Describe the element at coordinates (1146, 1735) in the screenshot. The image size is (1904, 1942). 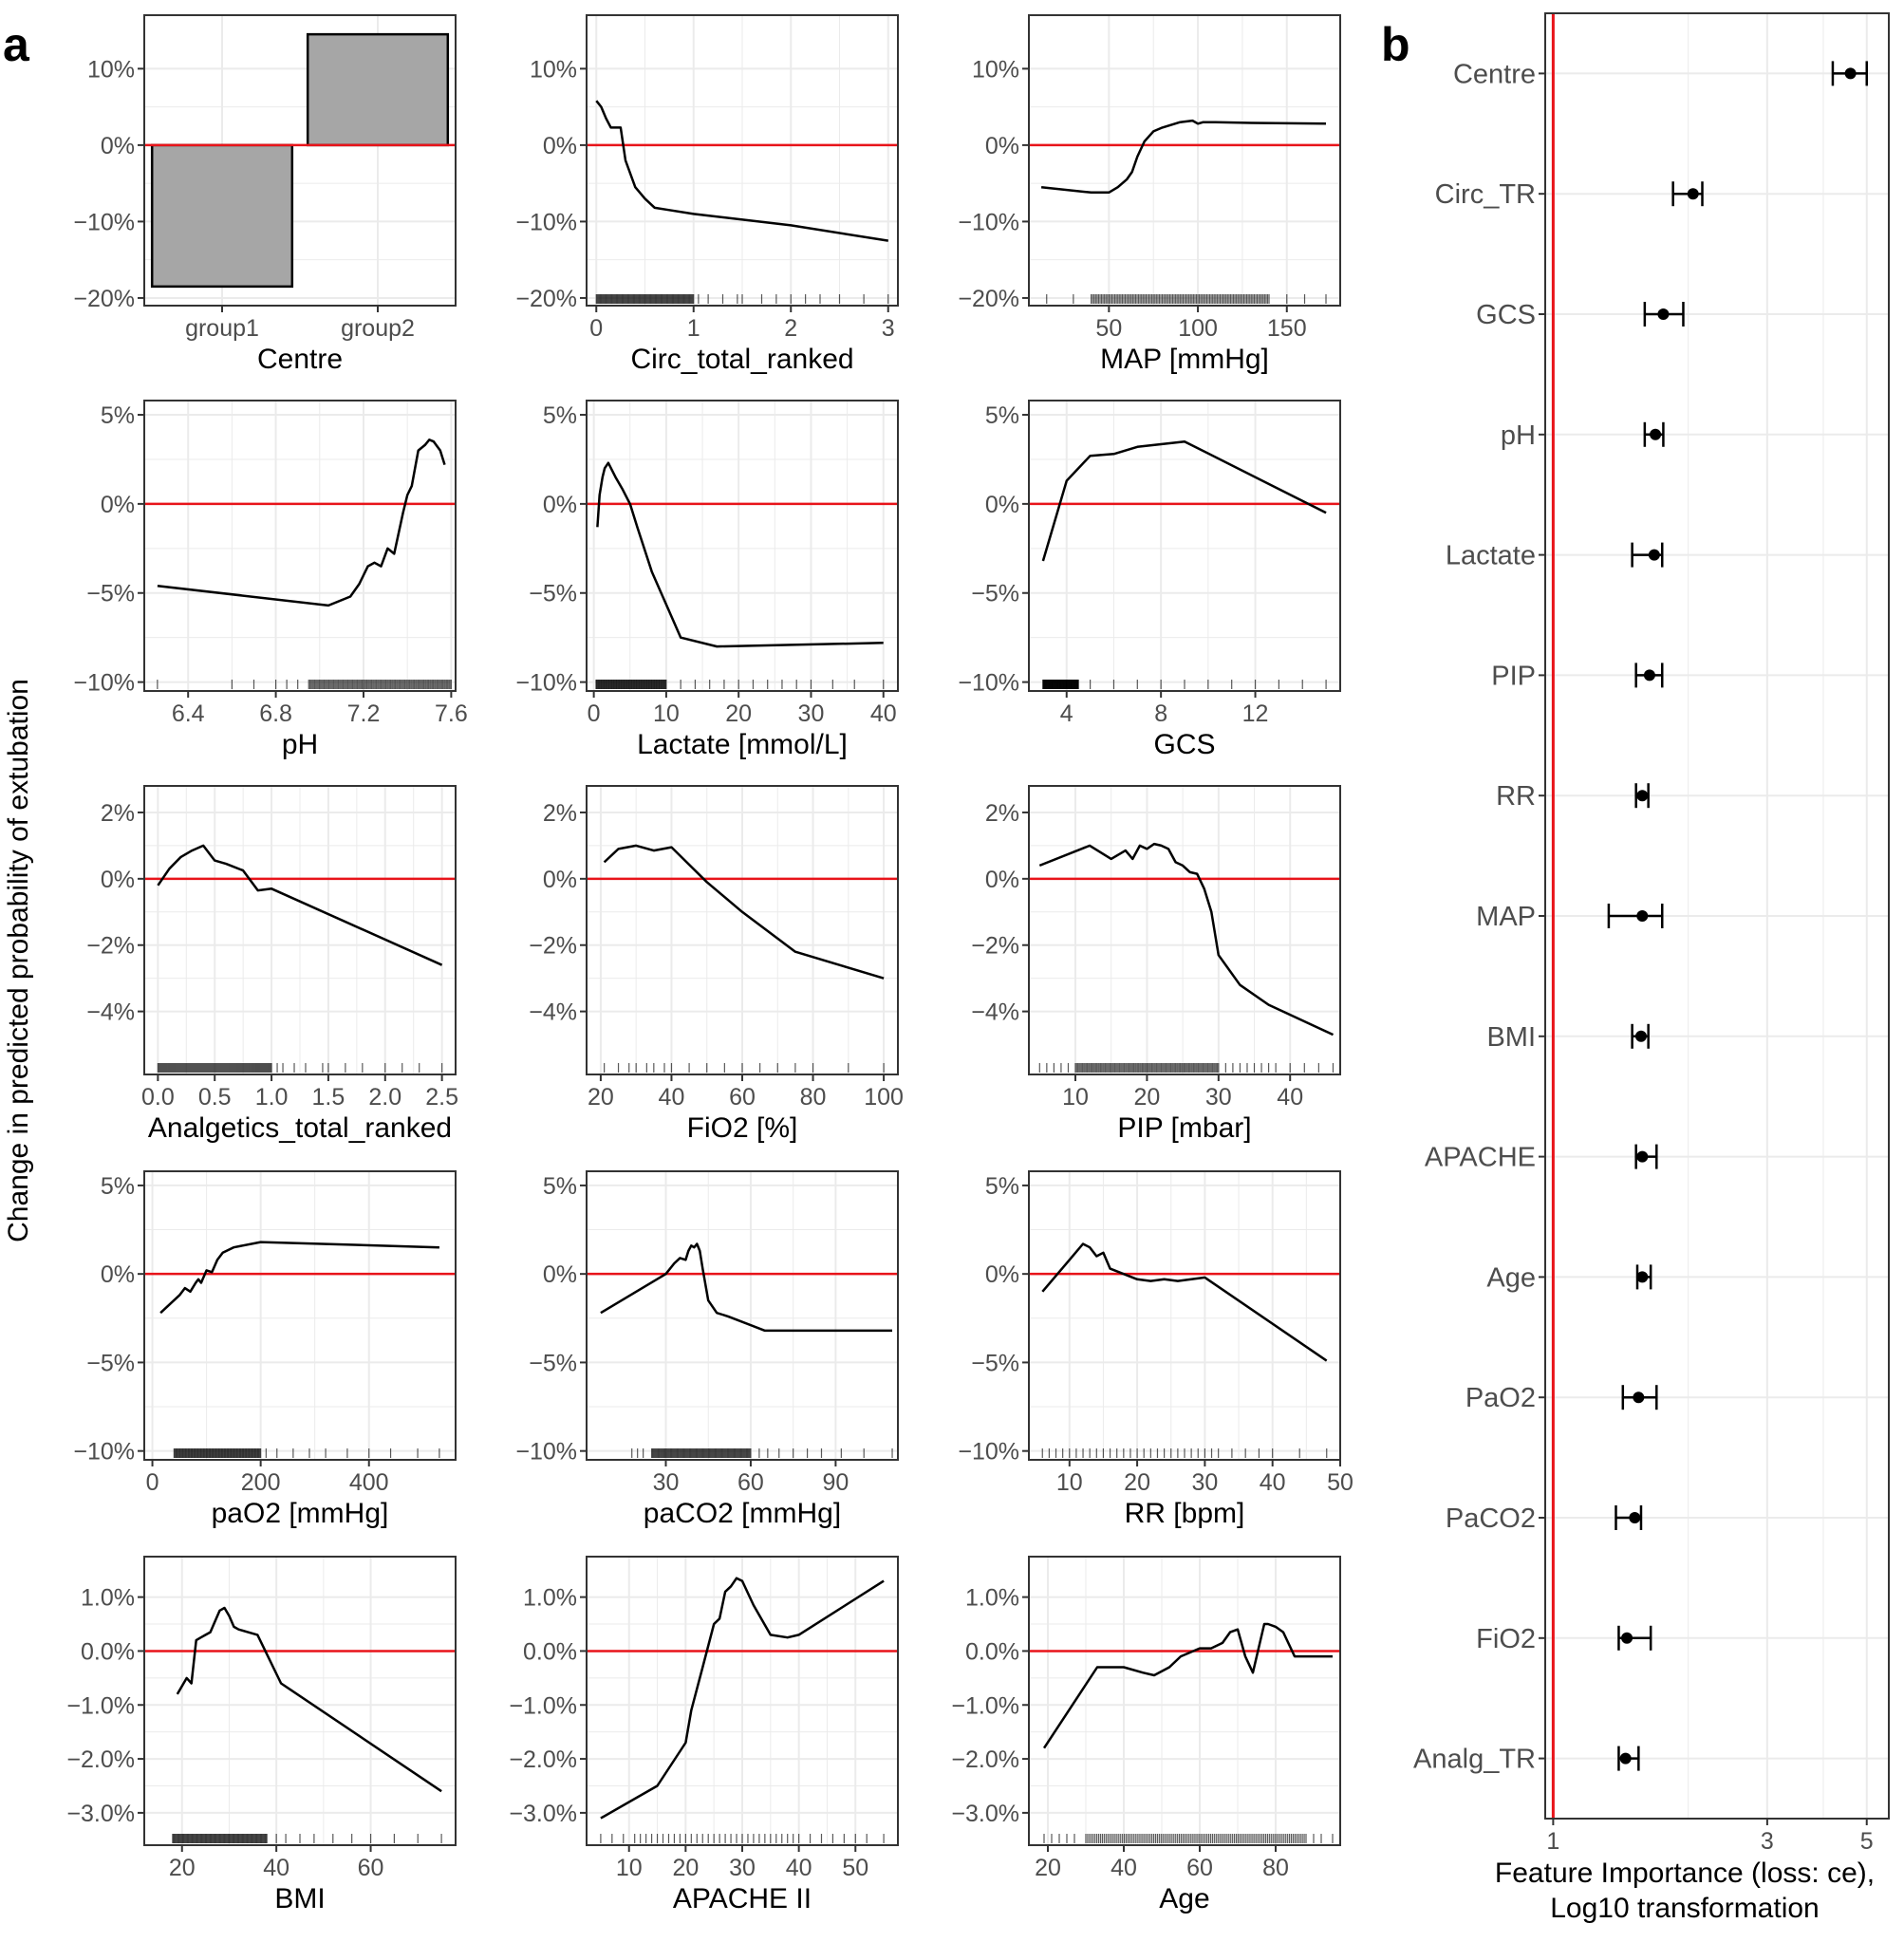
I see `chart-15-age: −3.0% −2.0% −1.0% 0.0% 1.0% 20 40 60 80 Age` at that location.